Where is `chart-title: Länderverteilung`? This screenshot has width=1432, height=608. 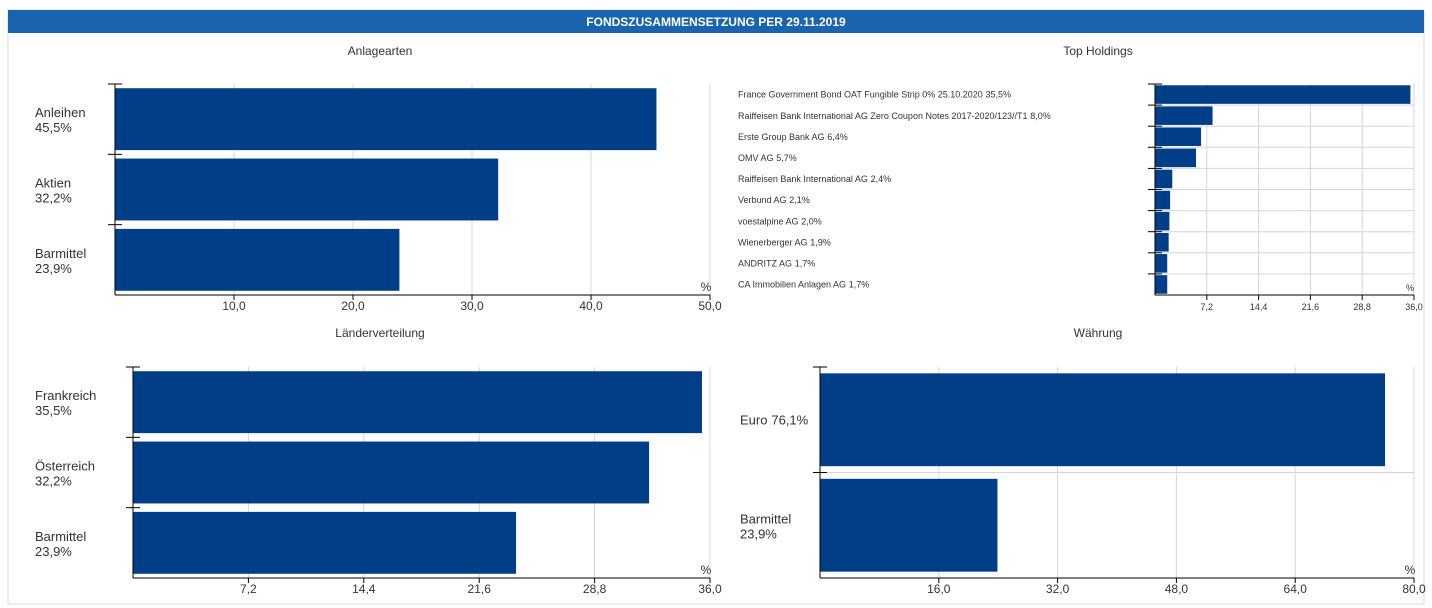 chart-title: Länderverteilung is located at coordinates (379, 333).